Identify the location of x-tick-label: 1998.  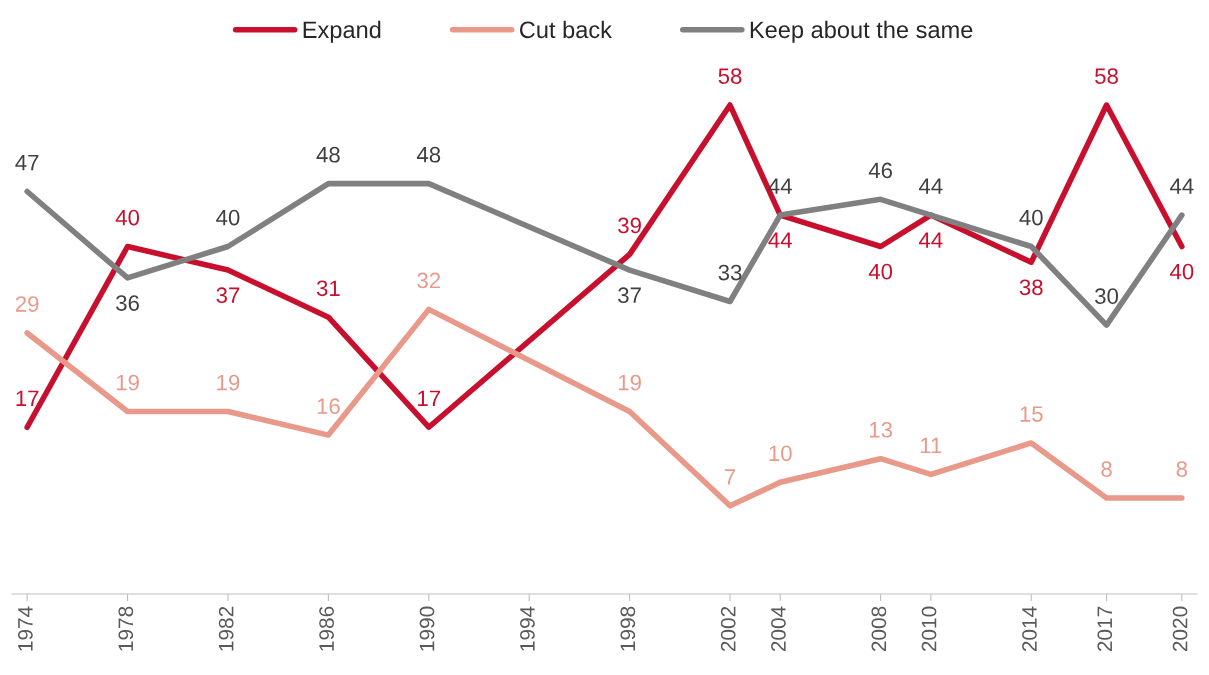
(628, 628).